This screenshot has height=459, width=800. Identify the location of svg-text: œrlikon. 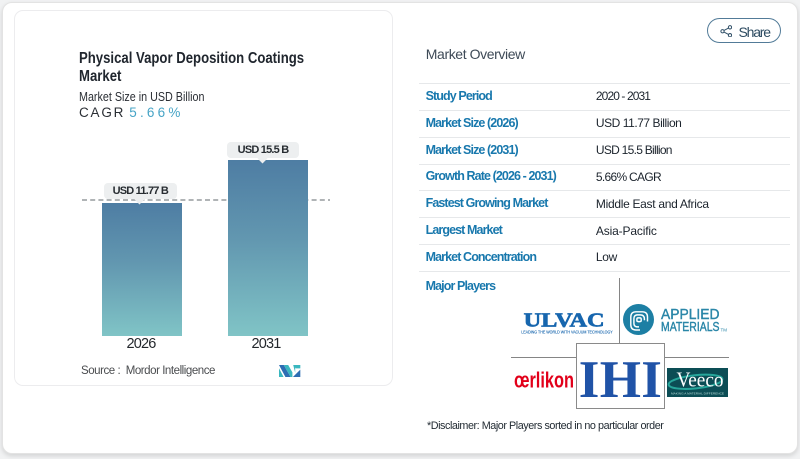
(544, 380).